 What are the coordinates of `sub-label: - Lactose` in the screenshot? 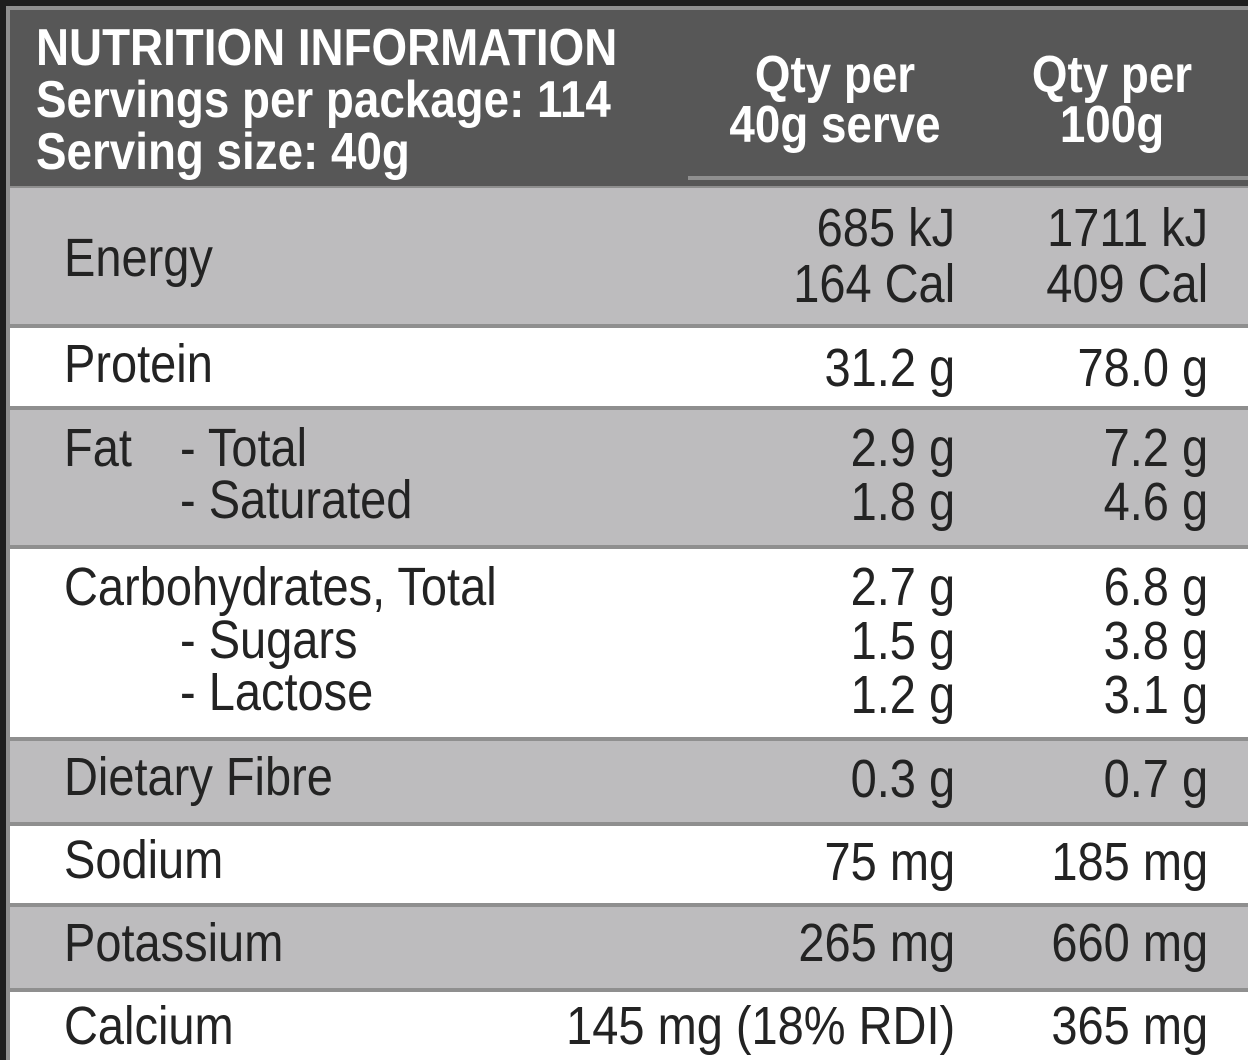 It's located at (277, 692).